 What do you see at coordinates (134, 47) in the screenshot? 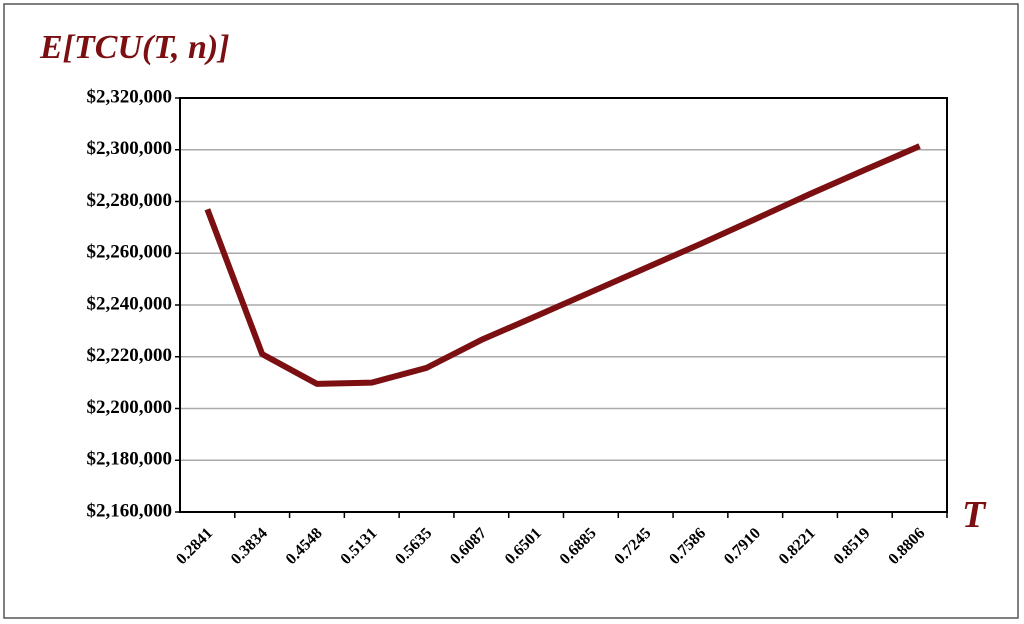
I see `y-axis-title: E[TCU(T, n)]` at bounding box center [134, 47].